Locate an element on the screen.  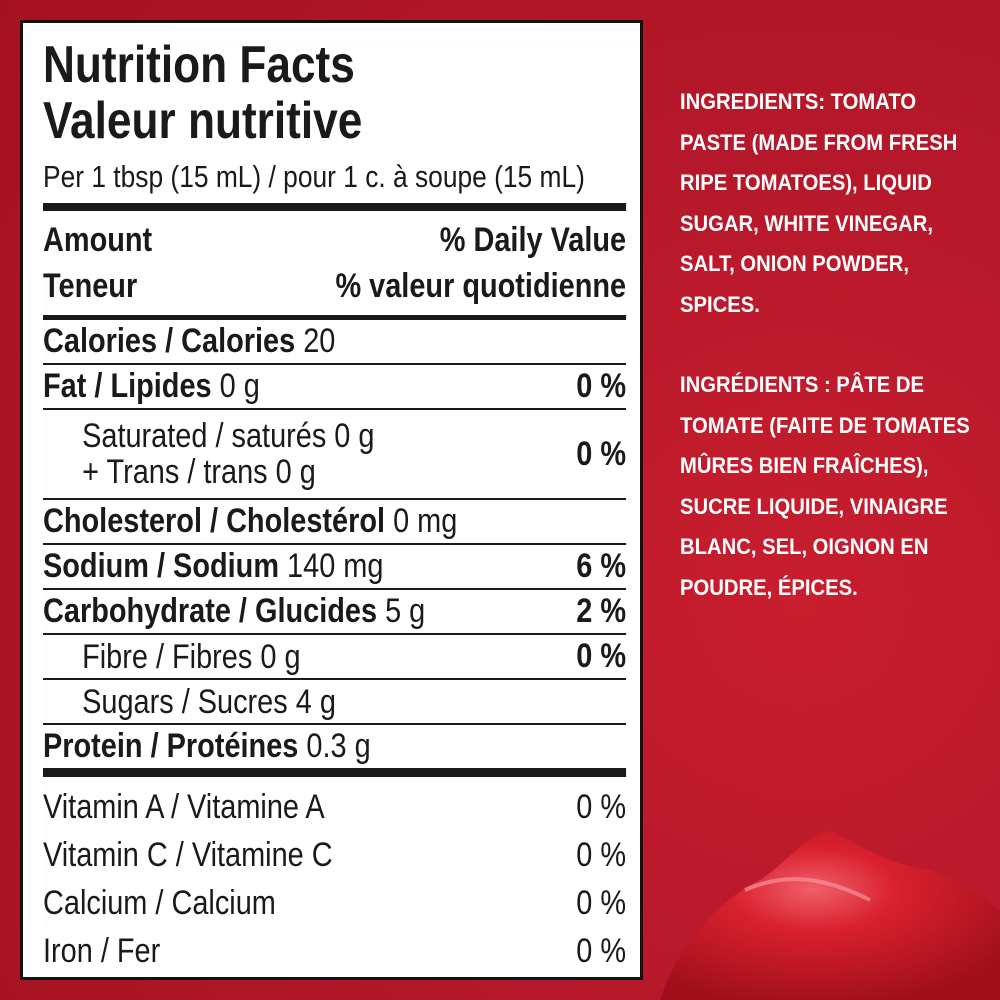
sub-nutrient-row: Sugars / Sucres 4 g is located at coordinates (335, 702).